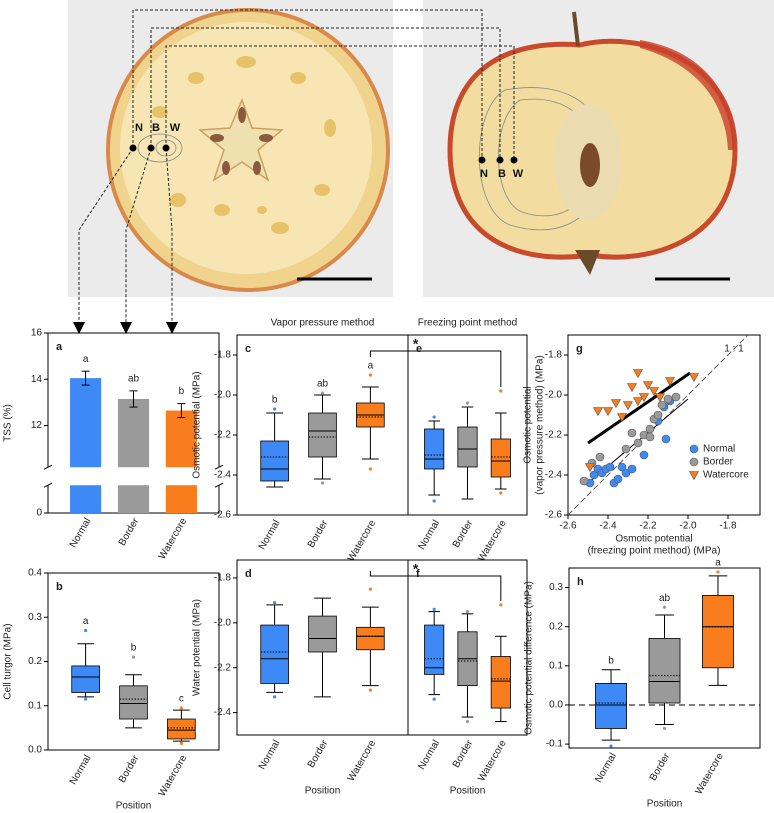 Image resolution: width=774 pixels, height=813 pixels. I want to click on y-tick-label: -0.1, so click(555, 744).